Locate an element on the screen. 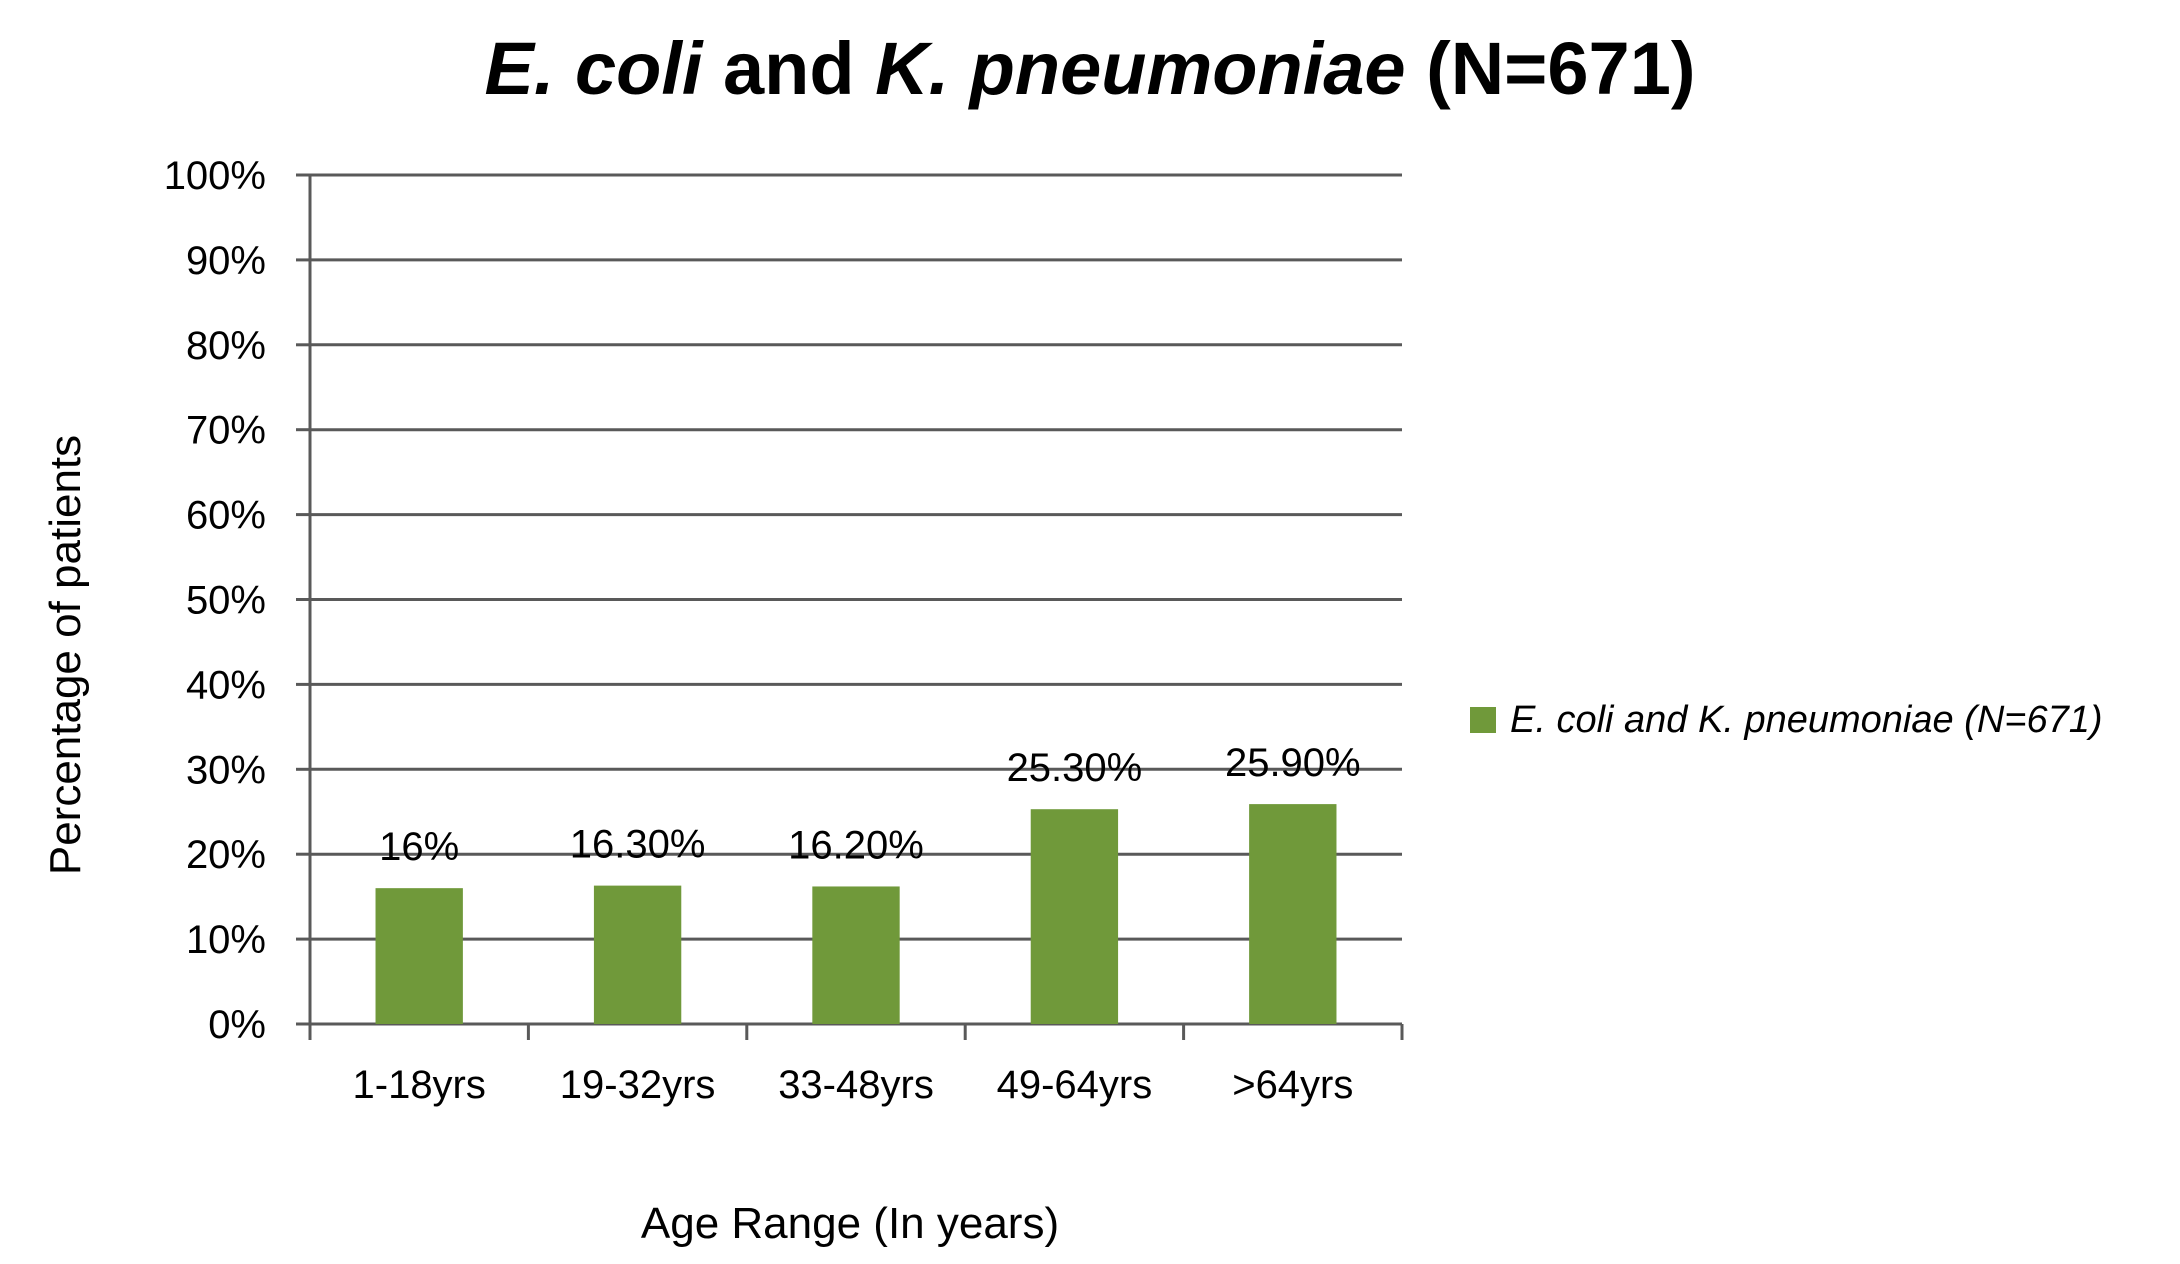  x-axis-title: Age Range (In years) is located at coordinates (850, 1223).